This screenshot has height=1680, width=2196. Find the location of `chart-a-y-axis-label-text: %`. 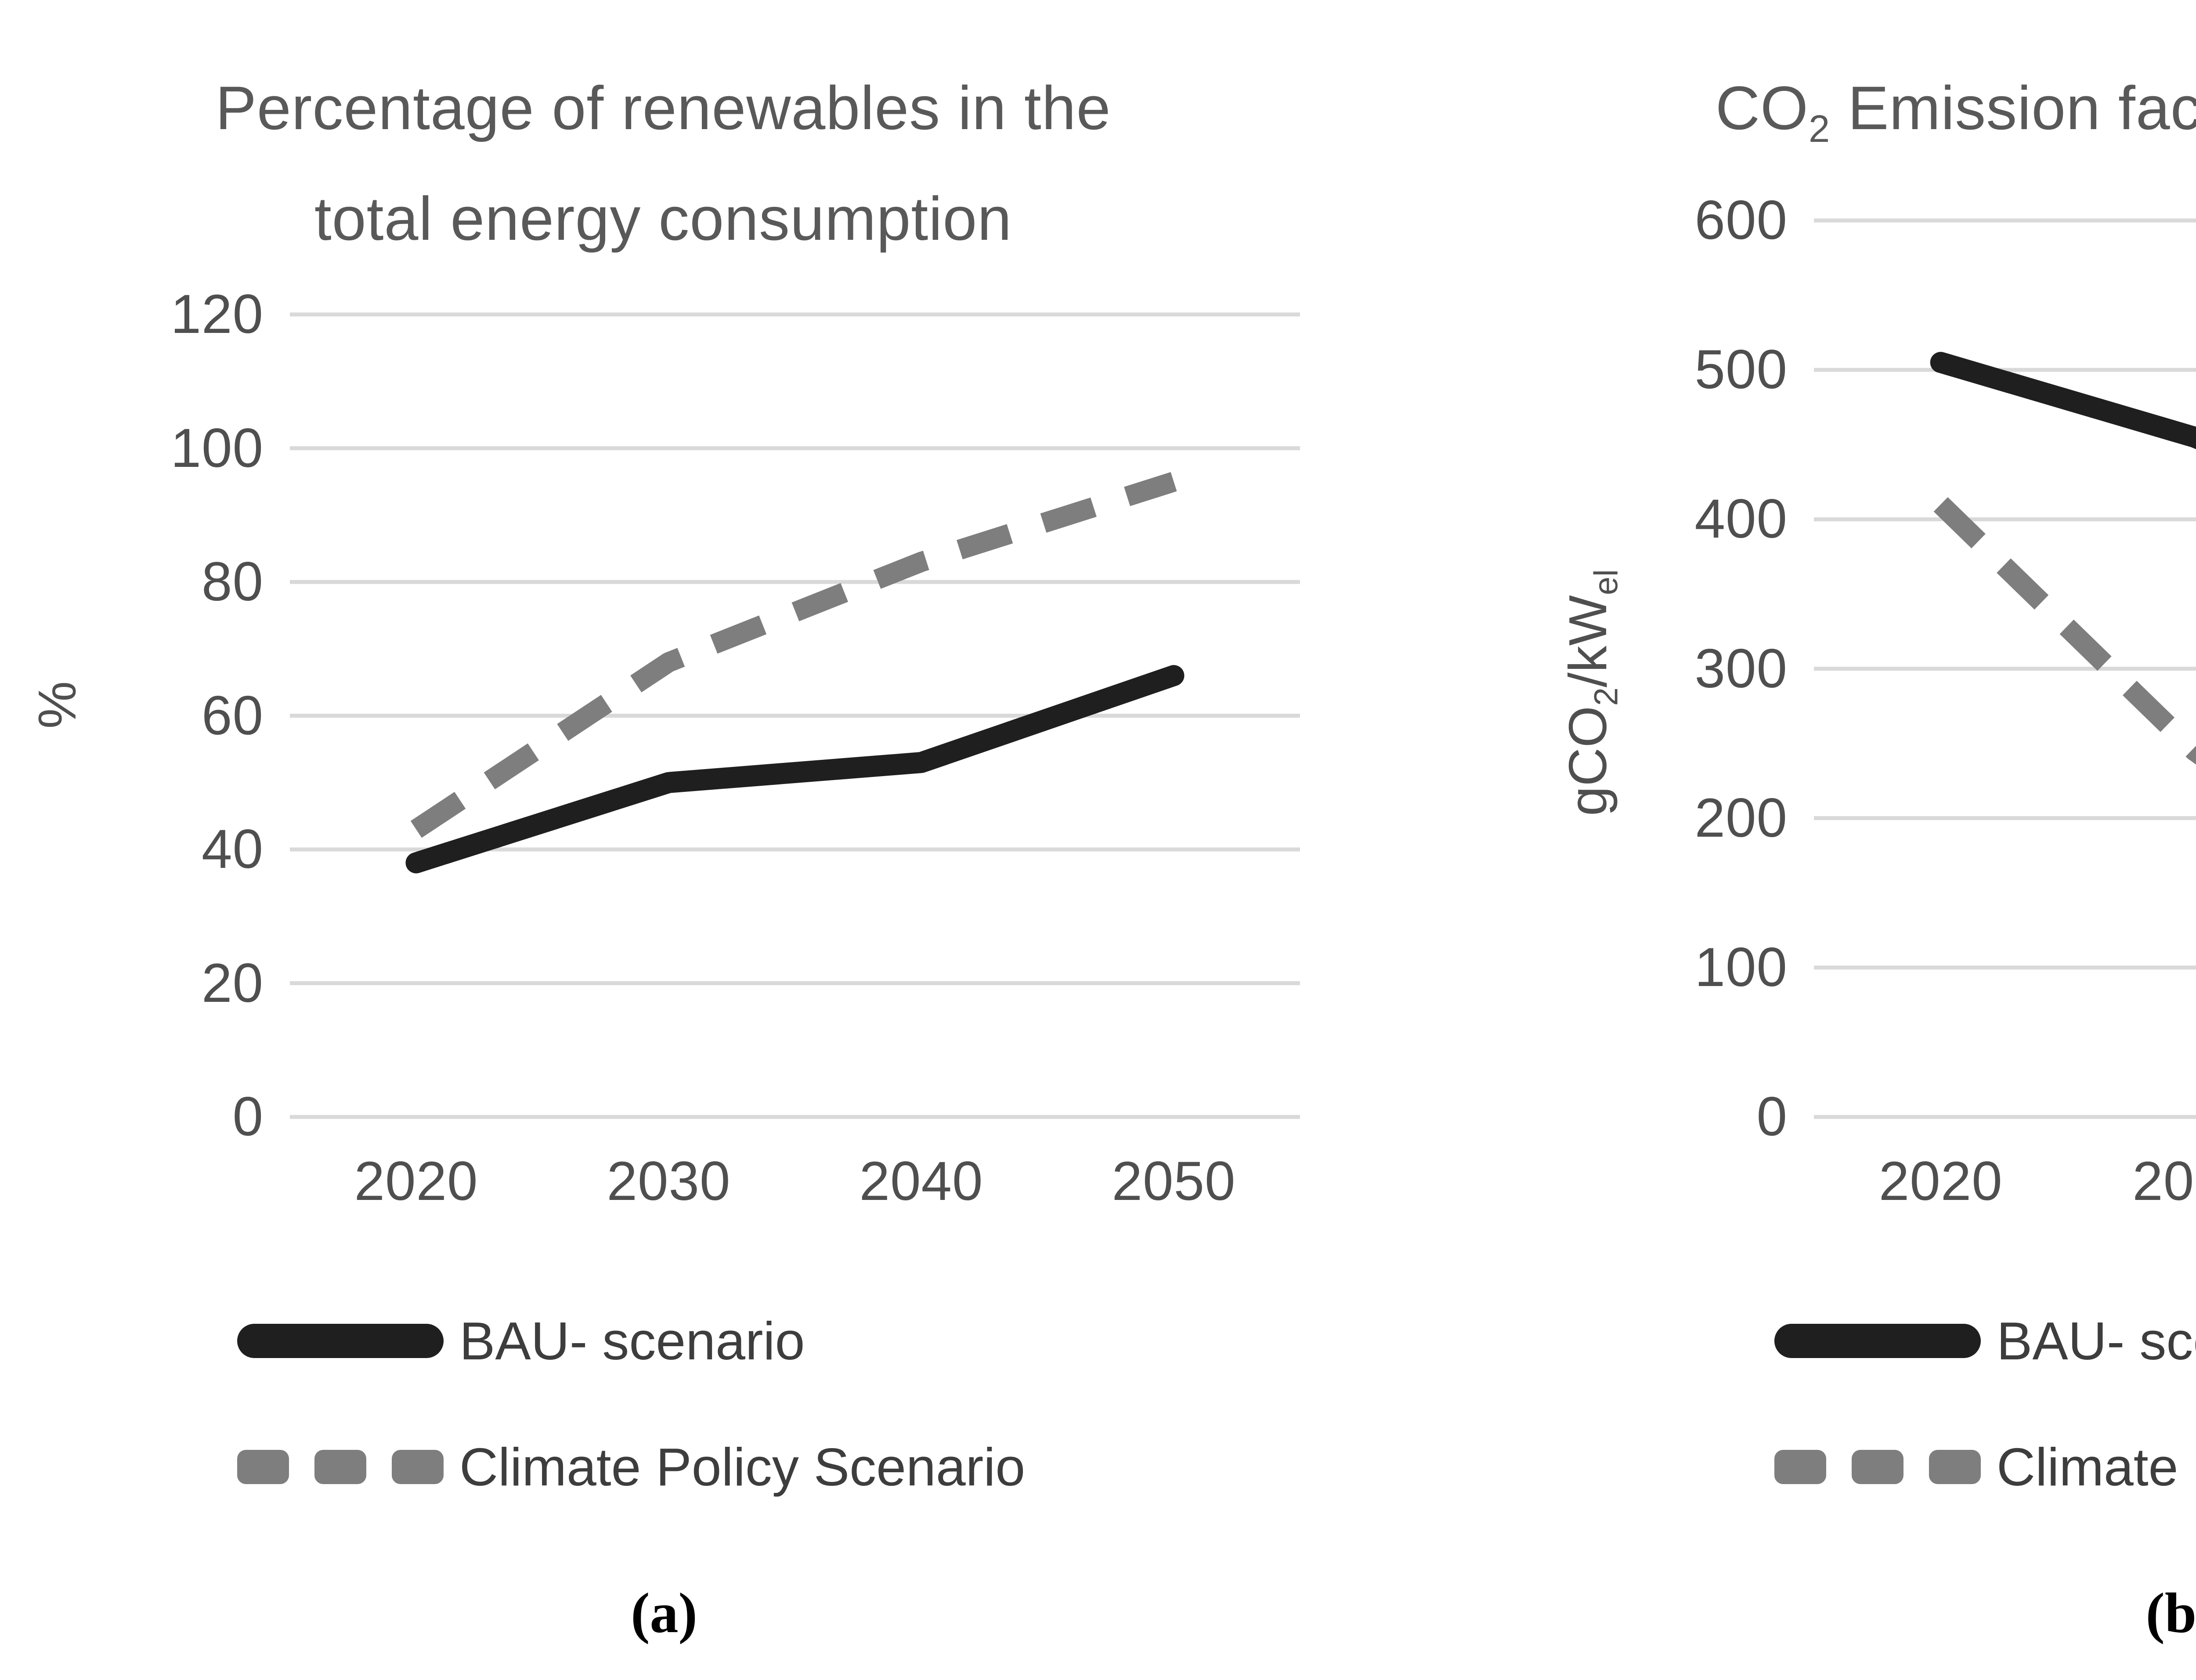

chart-a-y-axis-label-text: % is located at coordinates (57, 705).